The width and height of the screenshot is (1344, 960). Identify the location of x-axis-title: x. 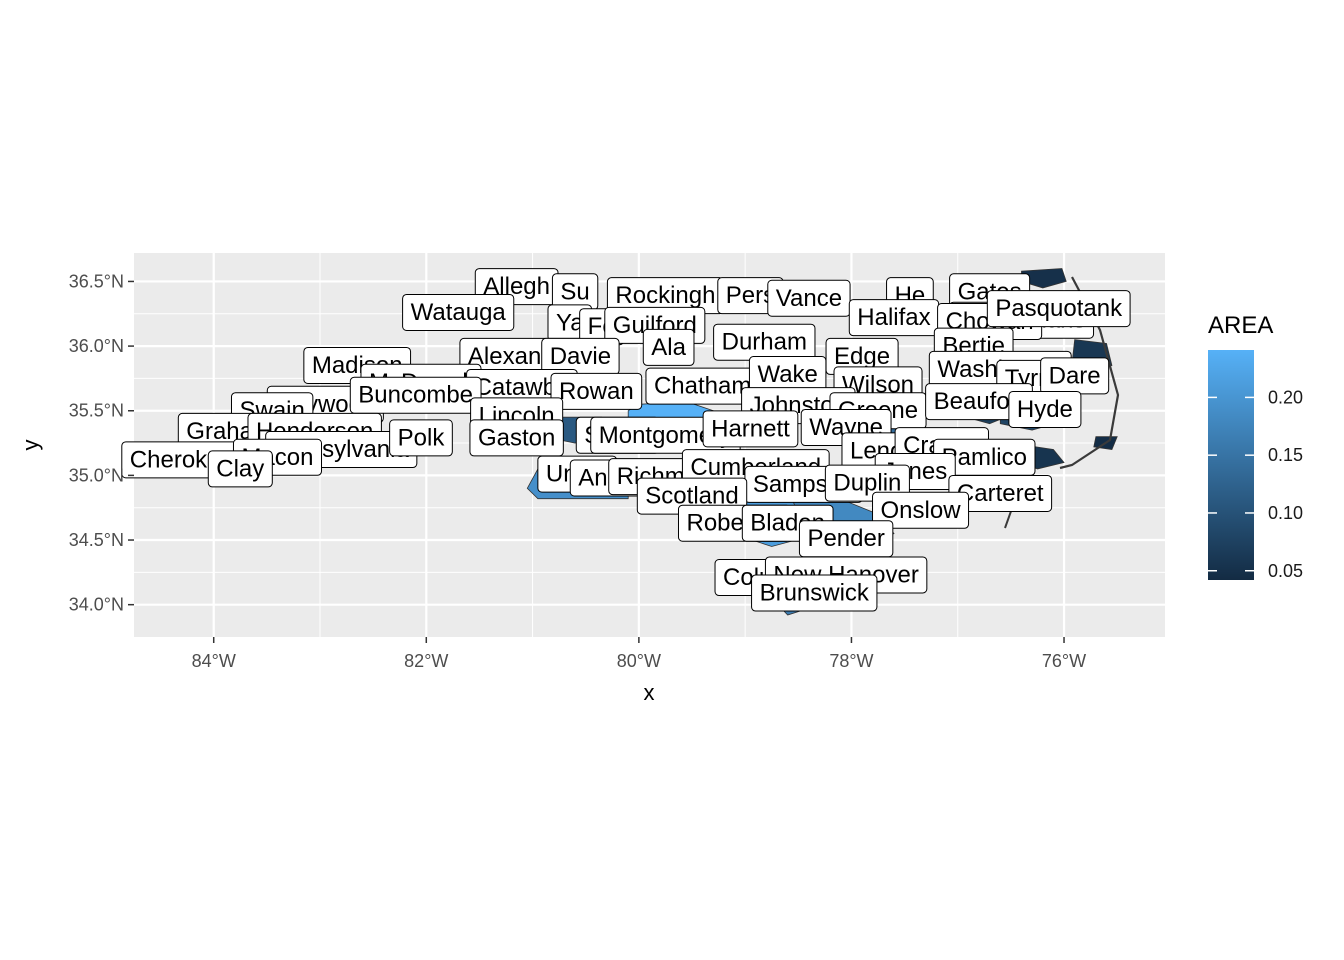
(649, 692).